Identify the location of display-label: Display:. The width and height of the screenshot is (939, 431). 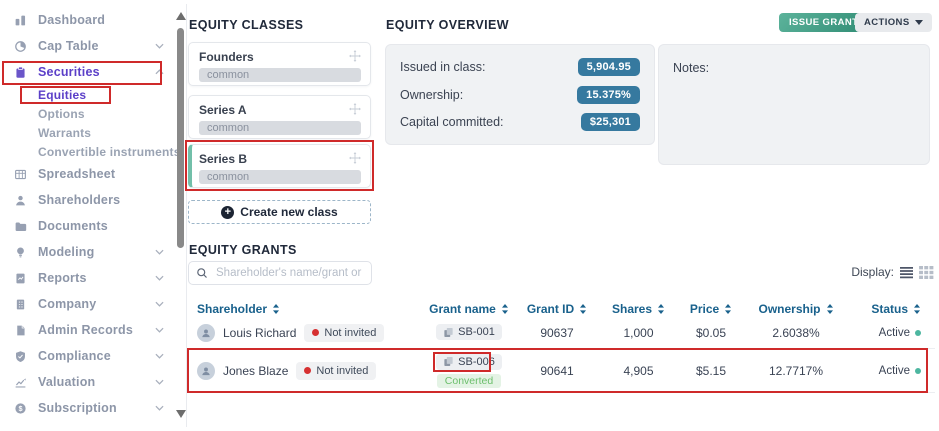
(872, 272).